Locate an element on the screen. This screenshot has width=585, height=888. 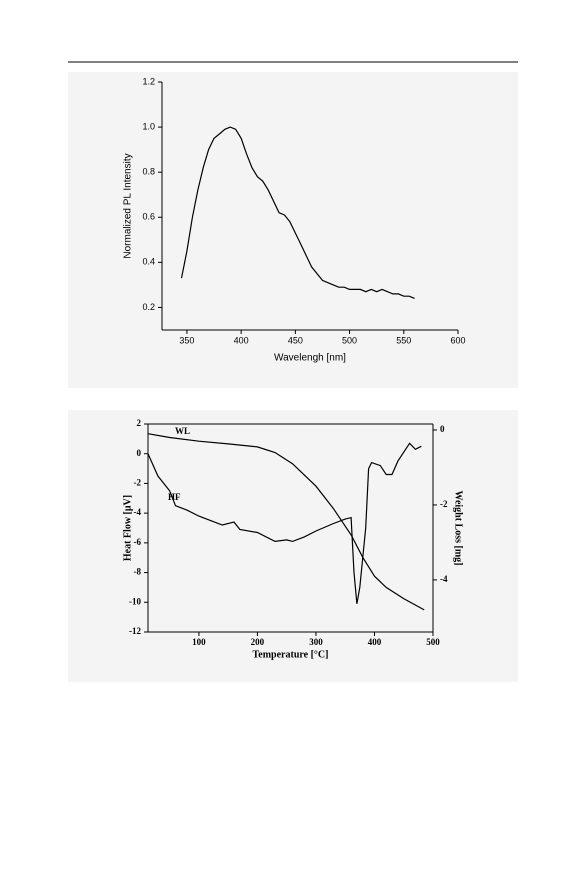
y-tick-label: 0.8 is located at coordinates (148, 172).